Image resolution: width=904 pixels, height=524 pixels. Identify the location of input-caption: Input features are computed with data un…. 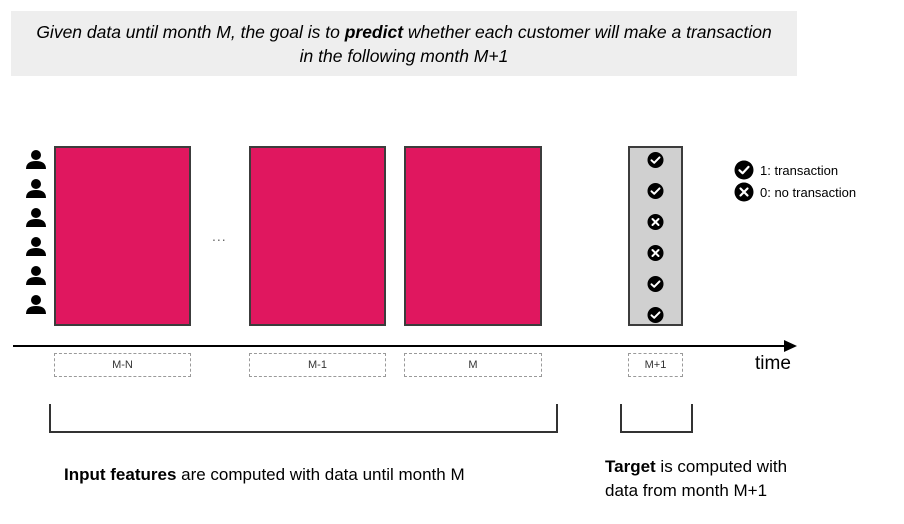
(264, 474).